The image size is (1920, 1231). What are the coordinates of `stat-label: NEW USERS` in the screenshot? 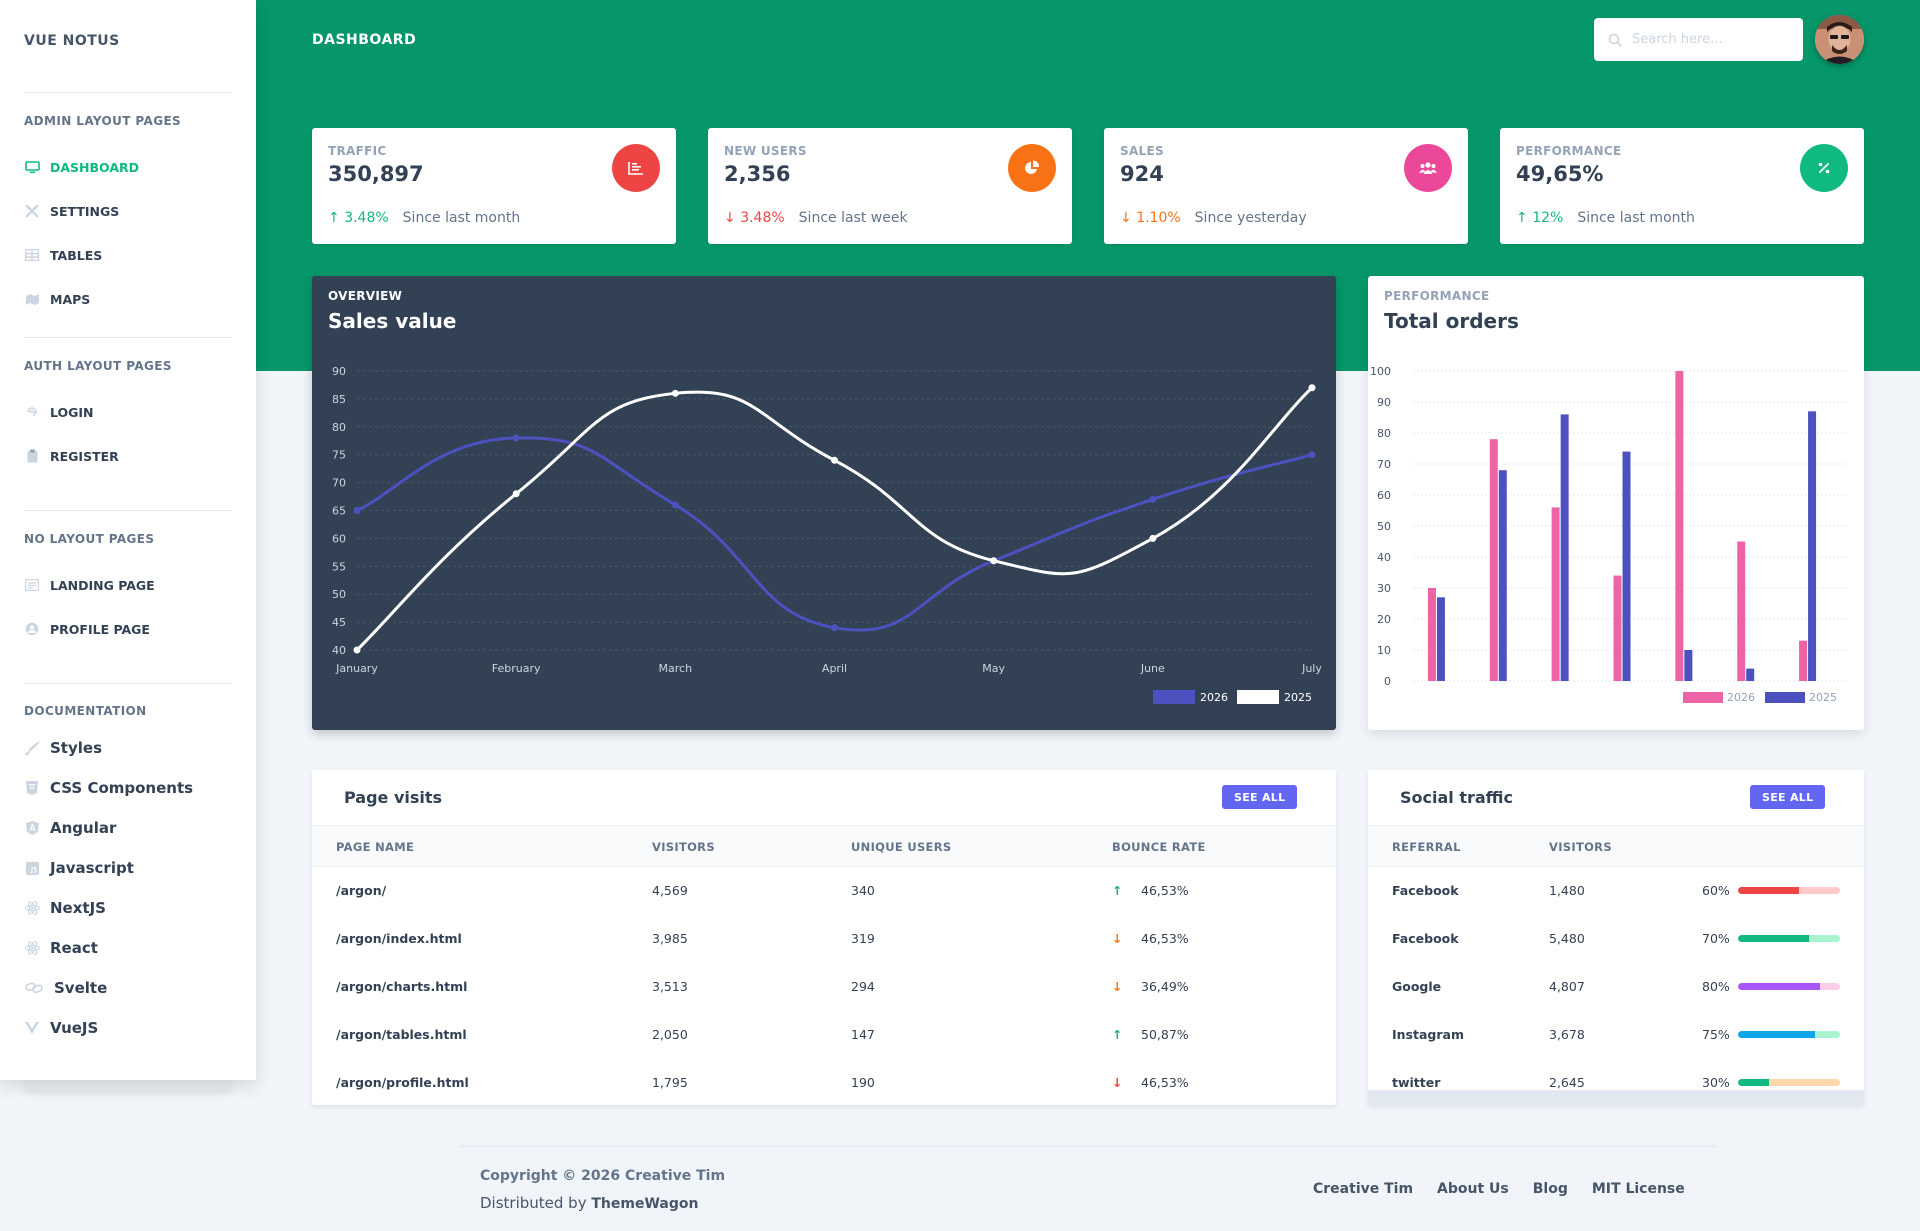 It's located at (765, 151).